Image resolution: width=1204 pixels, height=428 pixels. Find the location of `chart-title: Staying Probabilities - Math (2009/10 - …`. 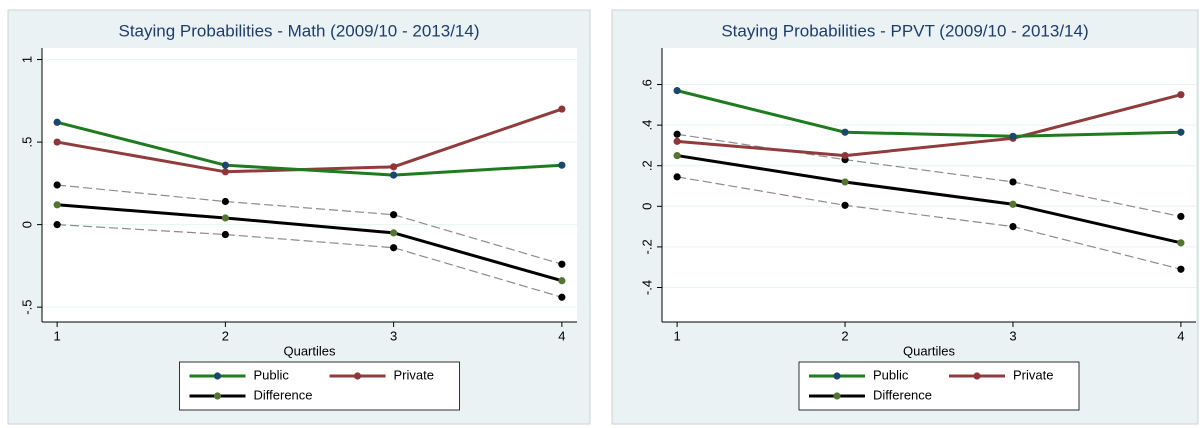

chart-title: Staying Probabilities - Math (2009/10 - … is located at coordinates (299, 30).